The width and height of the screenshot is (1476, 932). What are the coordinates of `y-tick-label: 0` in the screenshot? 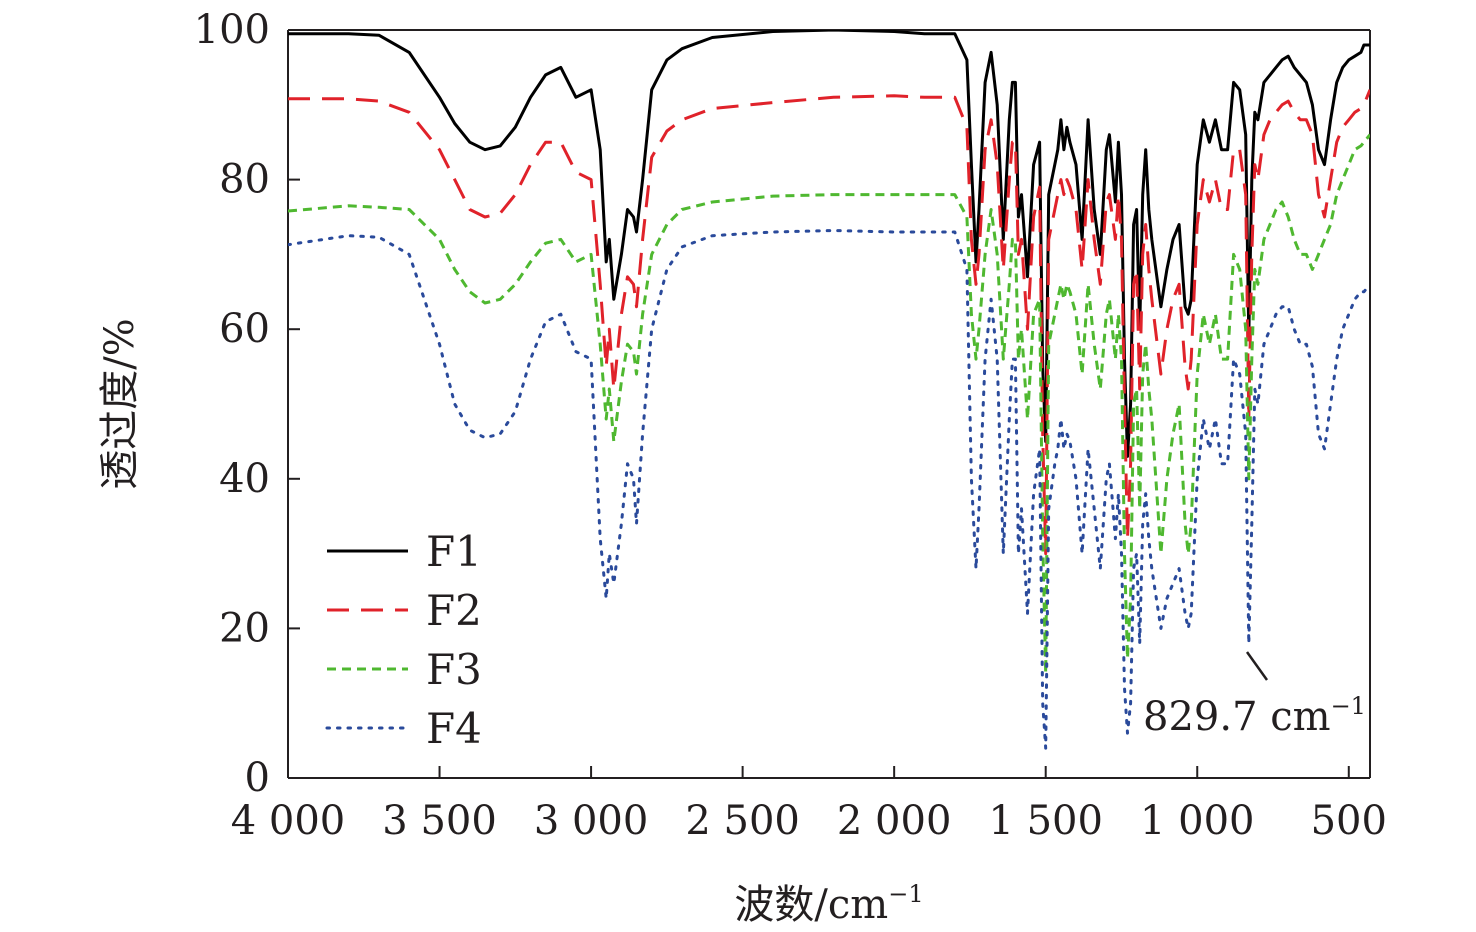 It's located at (257, 778).